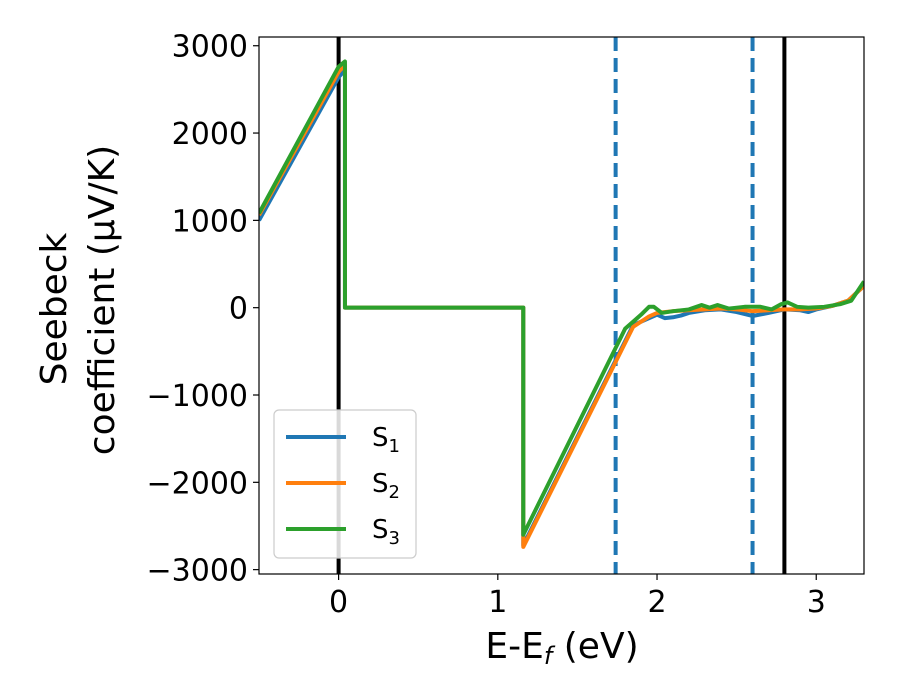 Image resolution: width=900 pixels, height=700 pixels. I want to click on x-tick-label-3: 3, so click(816, 602).